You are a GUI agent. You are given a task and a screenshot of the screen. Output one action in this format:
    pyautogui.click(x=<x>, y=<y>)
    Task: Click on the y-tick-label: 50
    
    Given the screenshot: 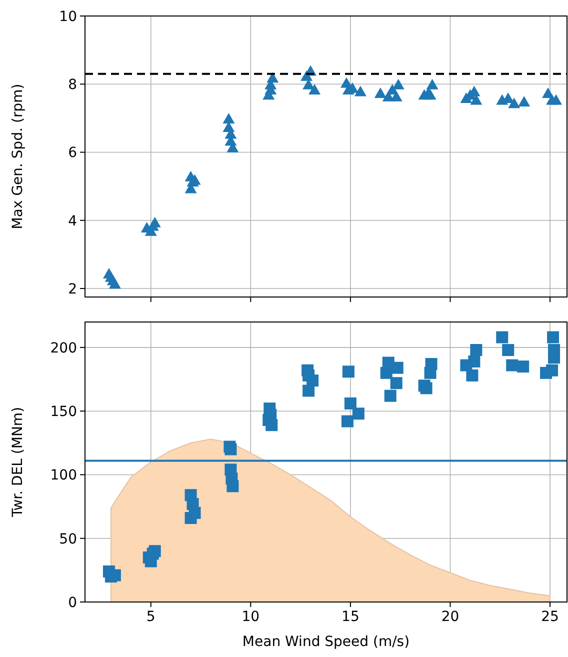 What is the action you would take?
    pyautogui.click(x=68, y=539)
    